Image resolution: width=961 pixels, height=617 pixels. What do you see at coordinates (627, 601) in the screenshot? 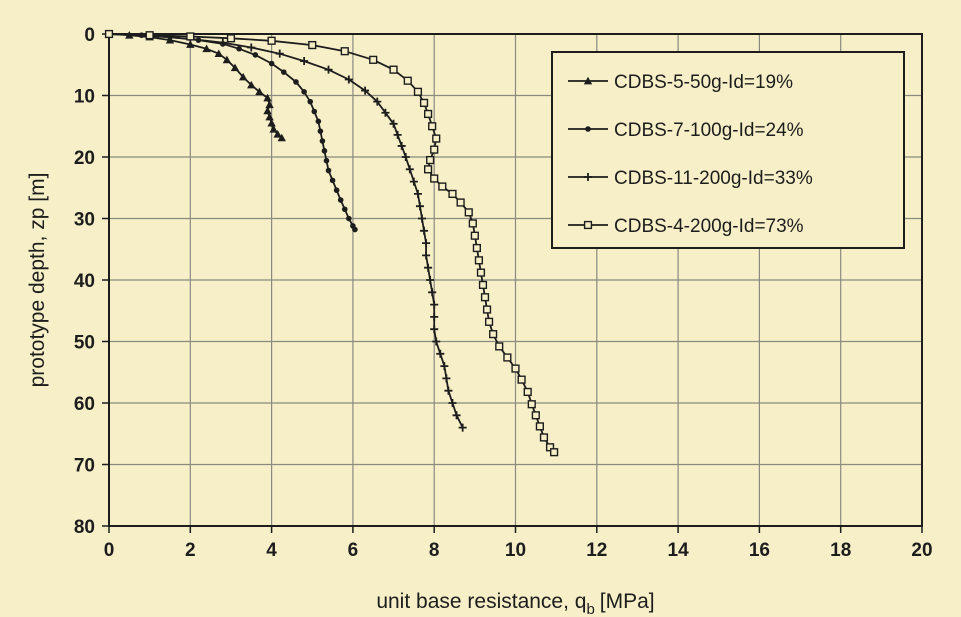
I see `x-axis-title-unit: [MPa]` at bounding box center [627, 601].